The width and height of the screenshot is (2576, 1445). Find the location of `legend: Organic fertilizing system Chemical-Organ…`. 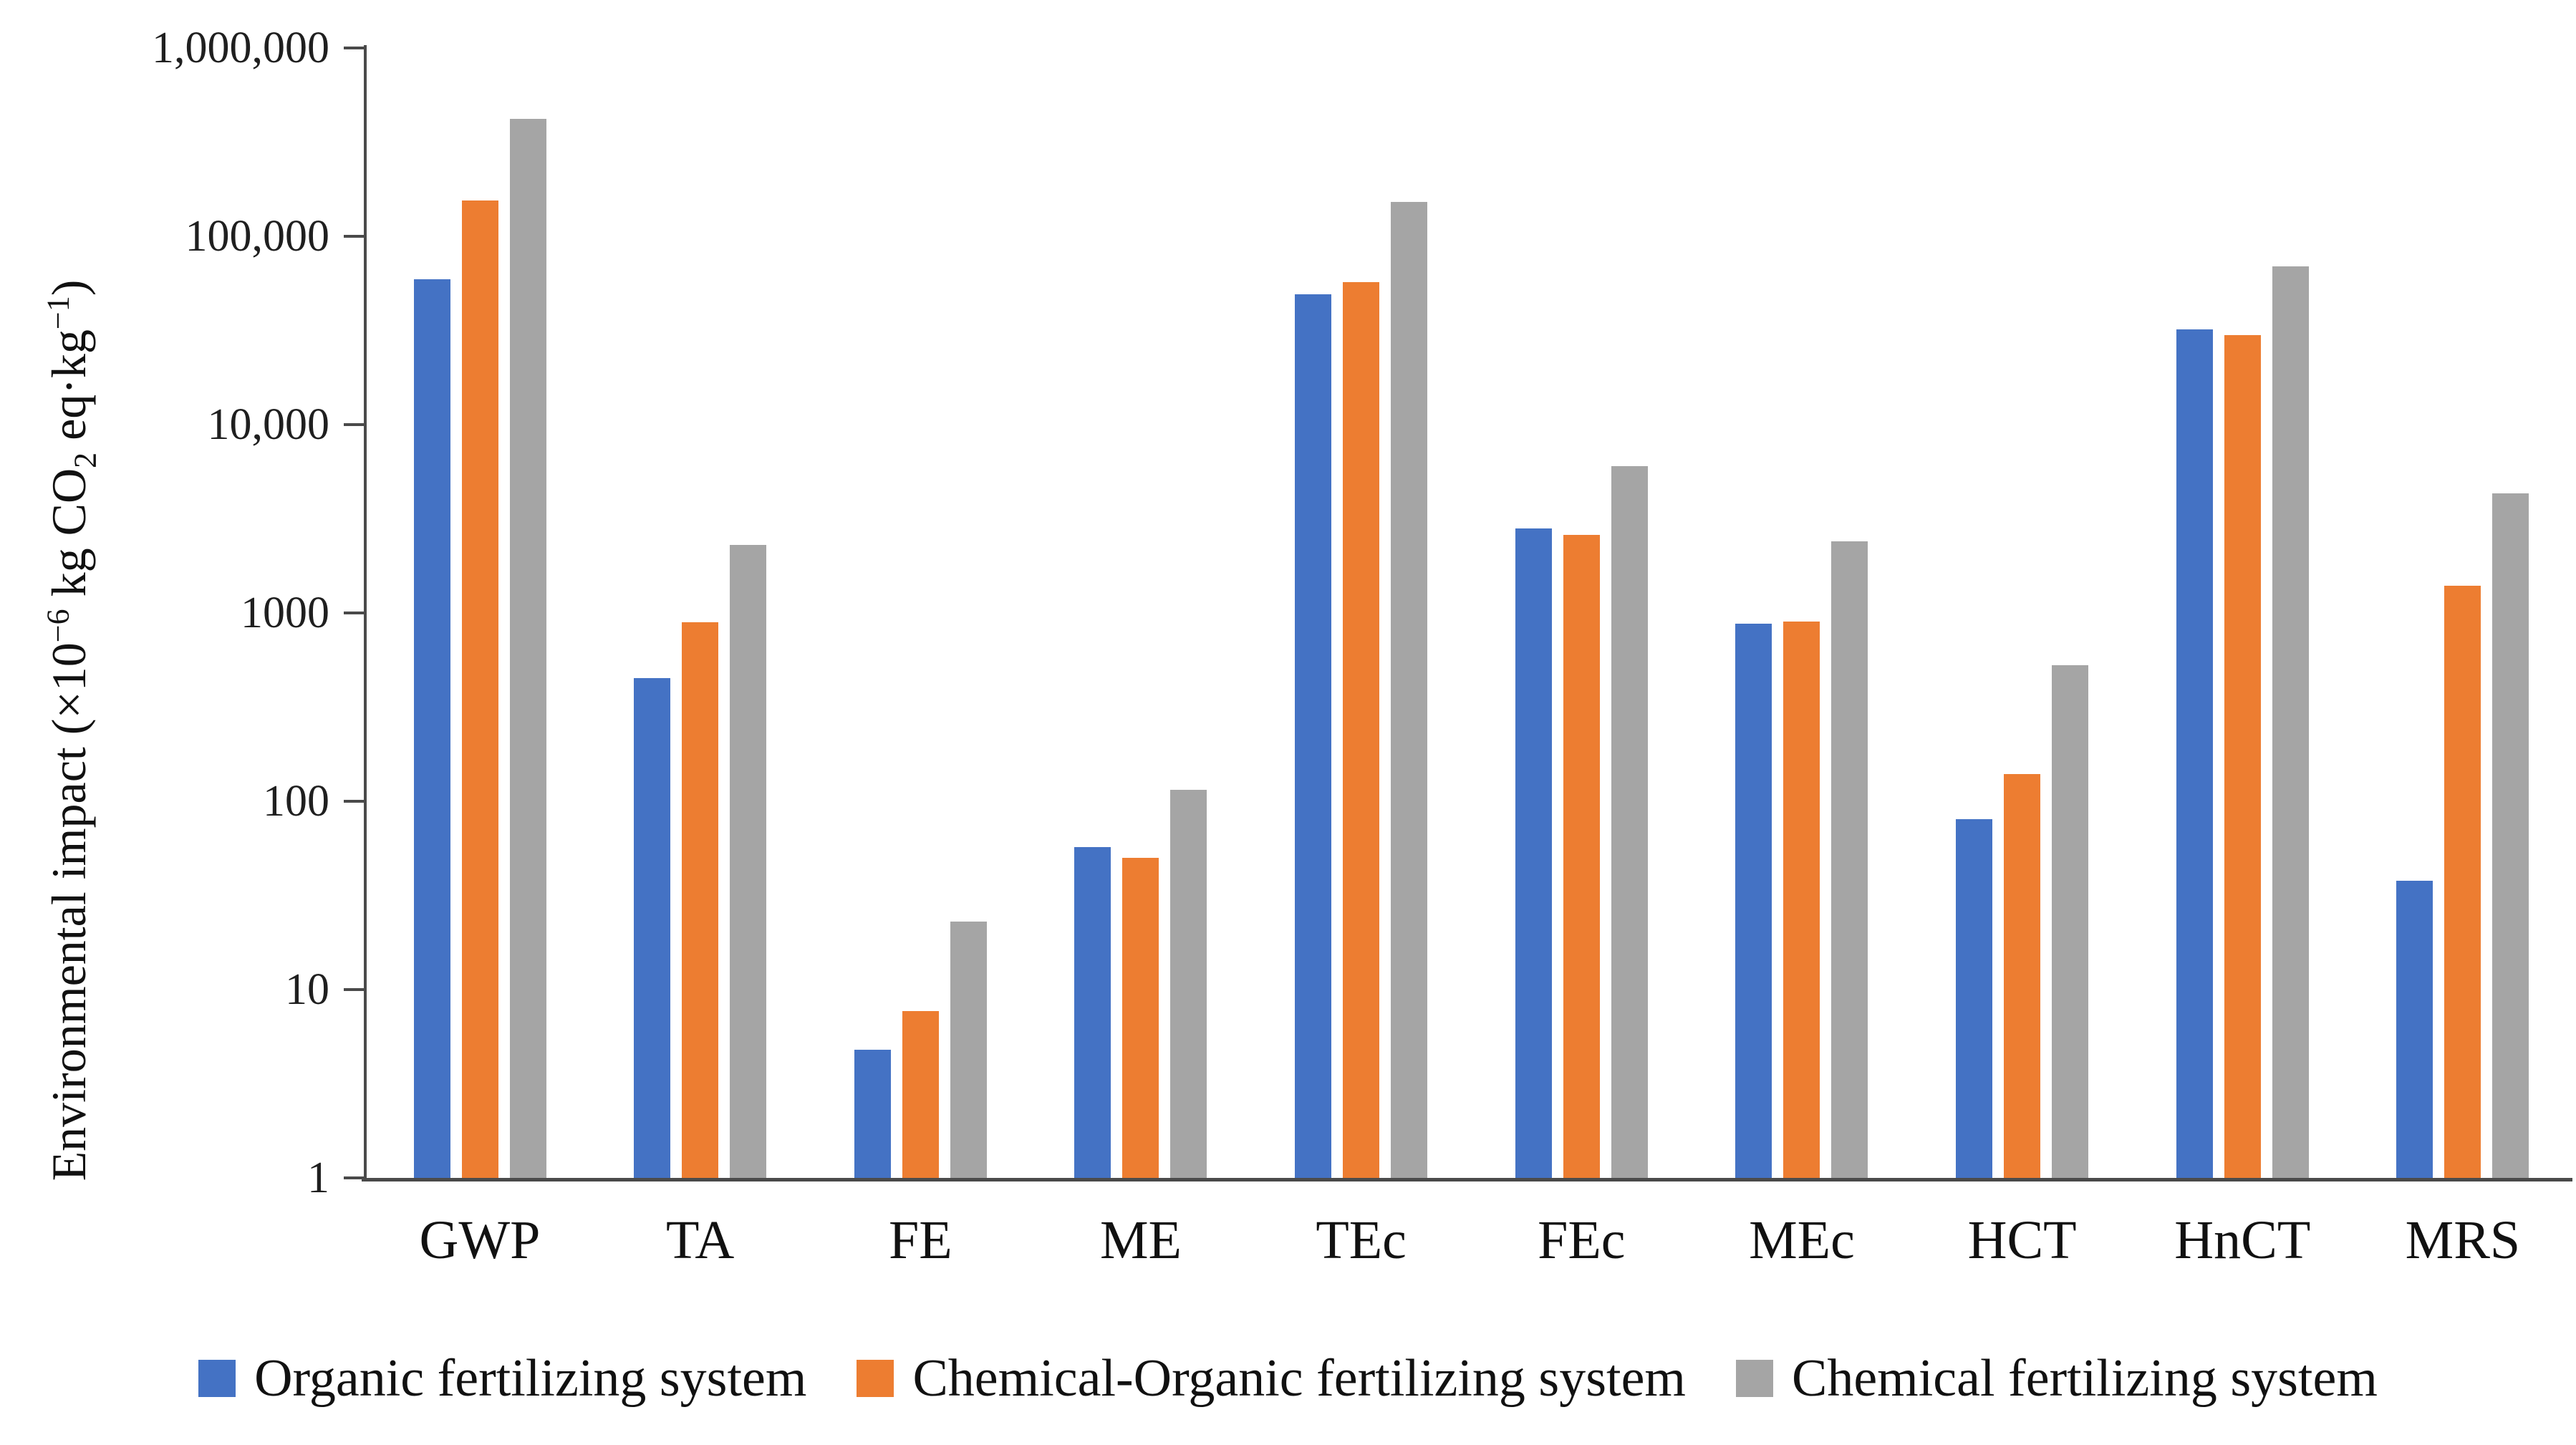

legend: Organic fertilizing system Chemical-Organ… is located at coordinates (1288, 1379).